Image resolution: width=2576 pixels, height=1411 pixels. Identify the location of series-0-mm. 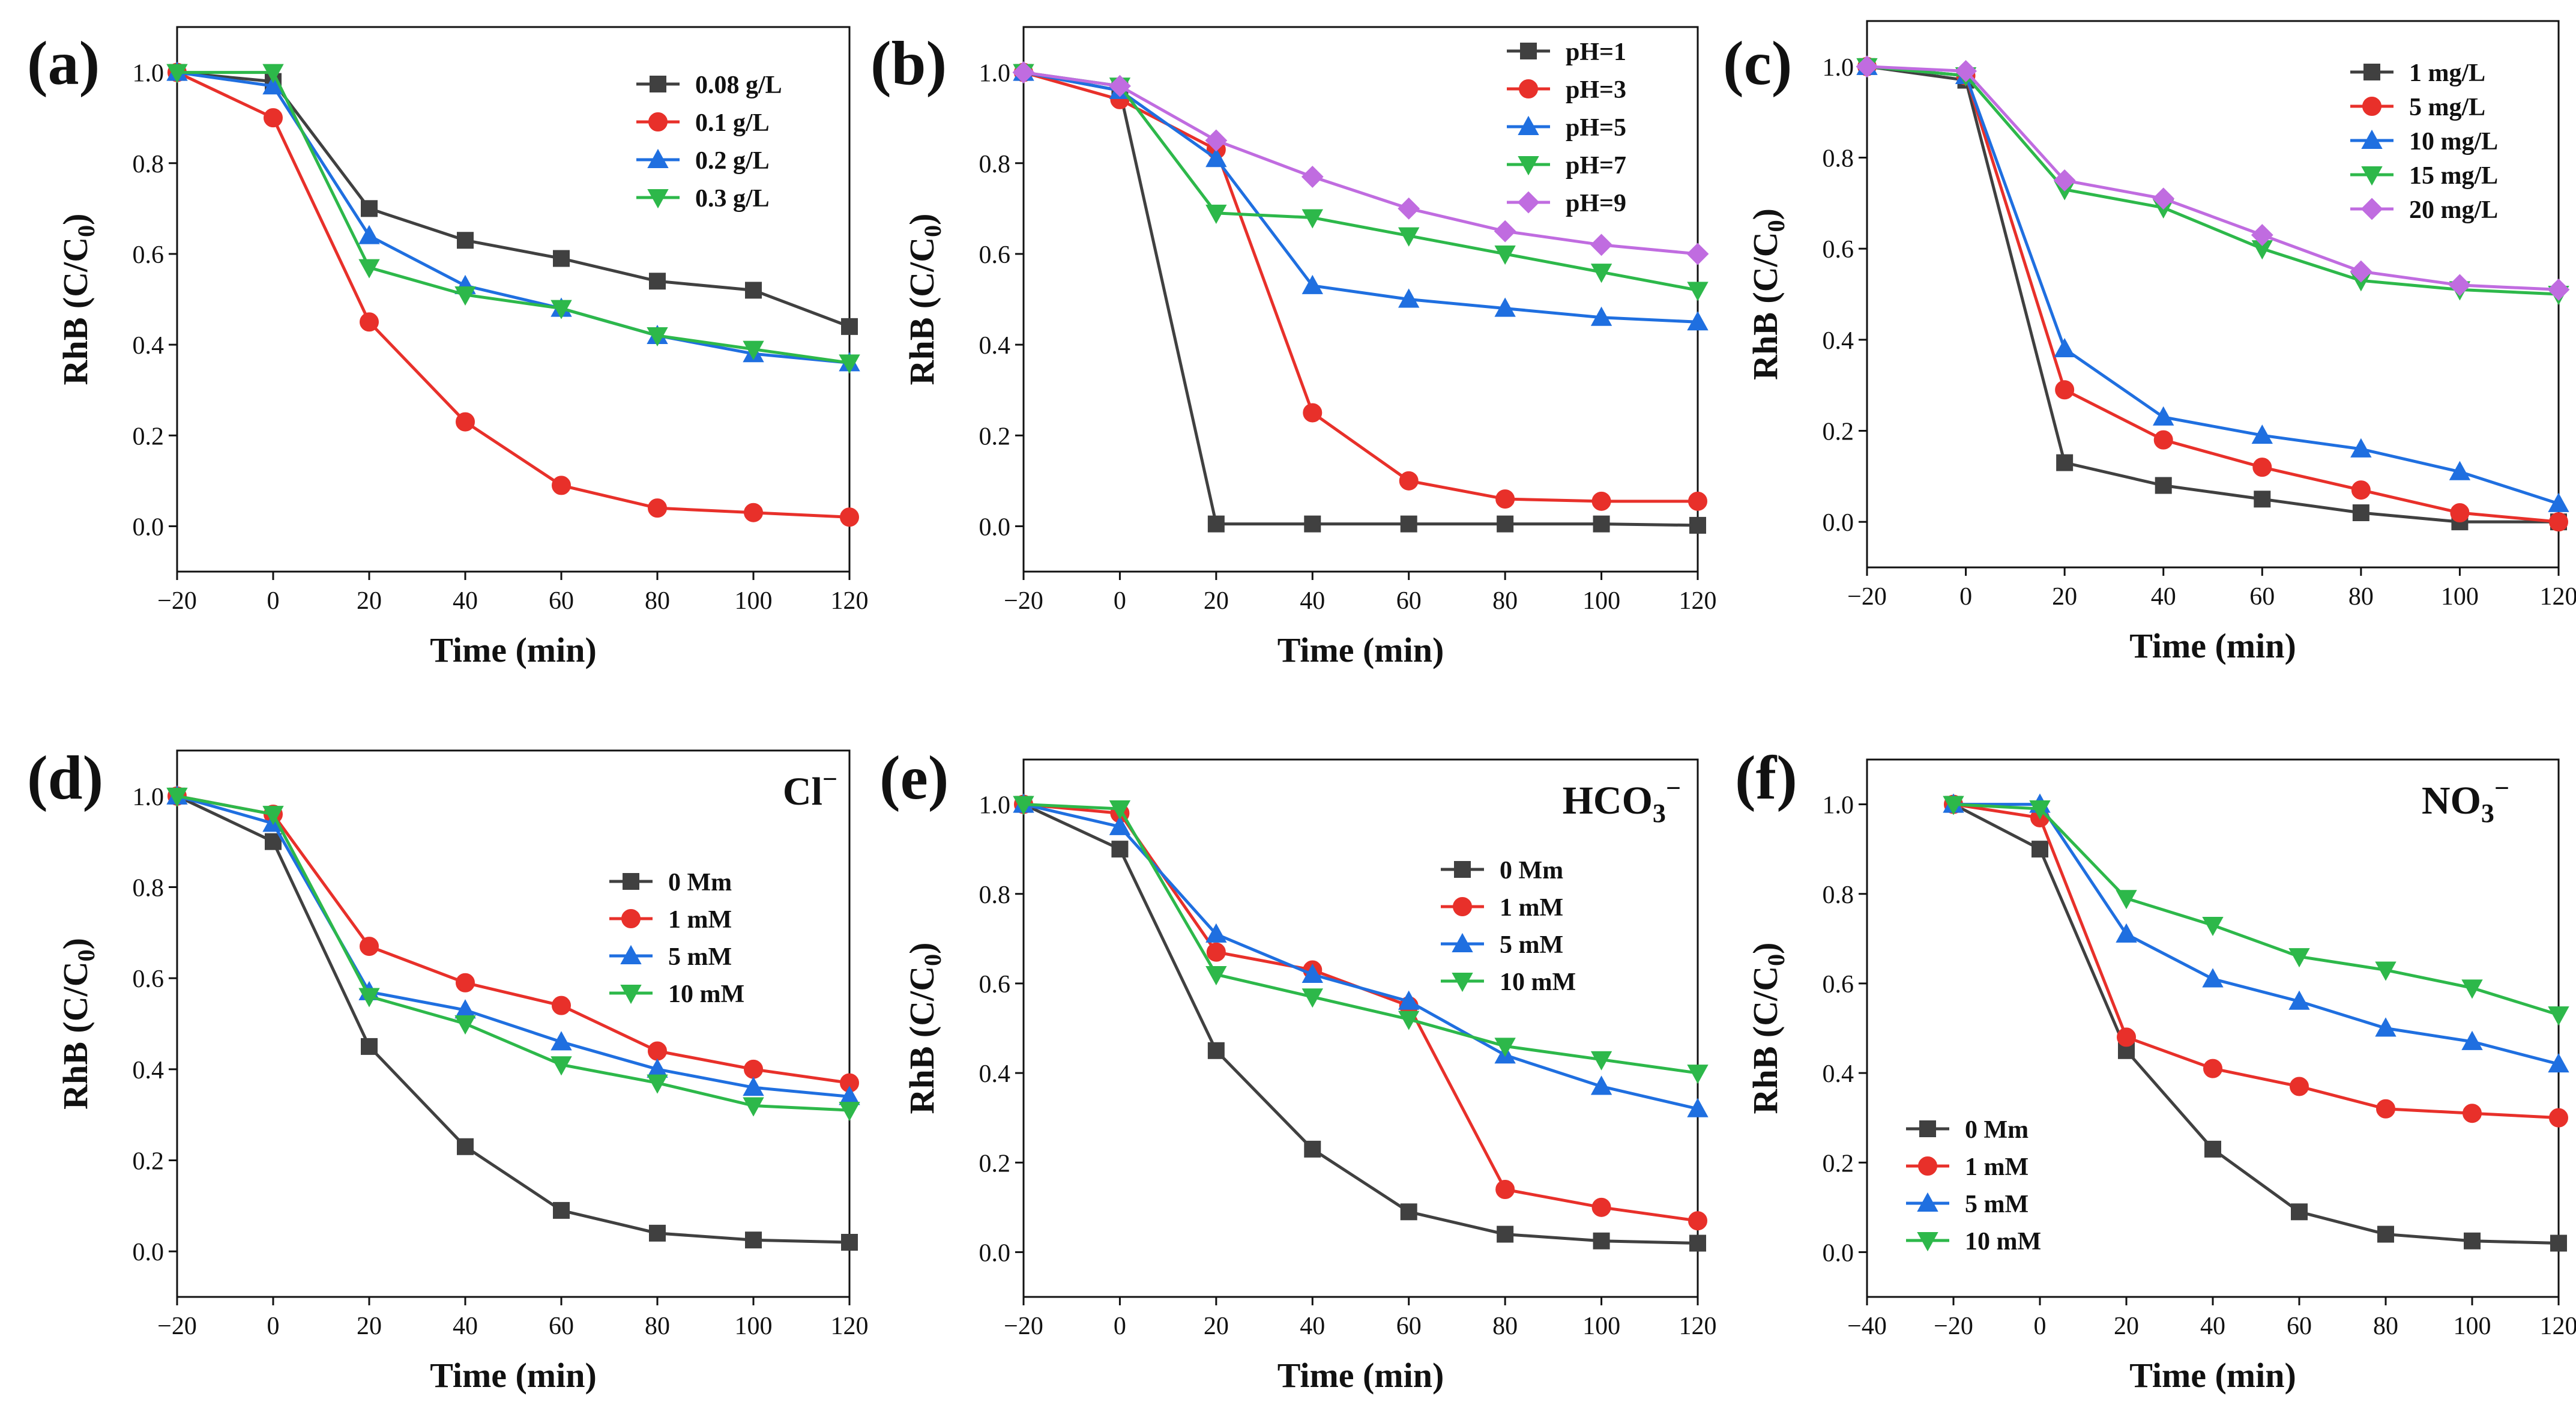
(2256, 1024).